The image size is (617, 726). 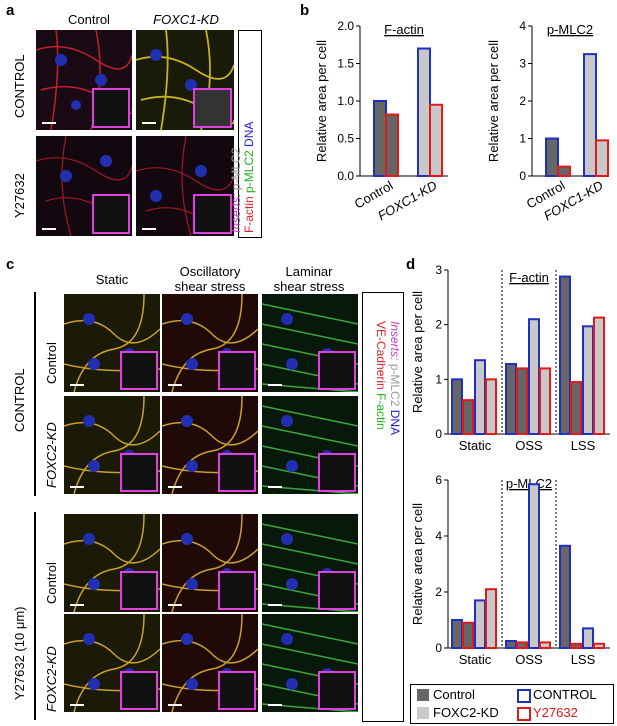 What do you see at coordinates (310, 445) in the screenshot?
I see `micrograph-c-r2-c3` at bounding box center [310, 445].